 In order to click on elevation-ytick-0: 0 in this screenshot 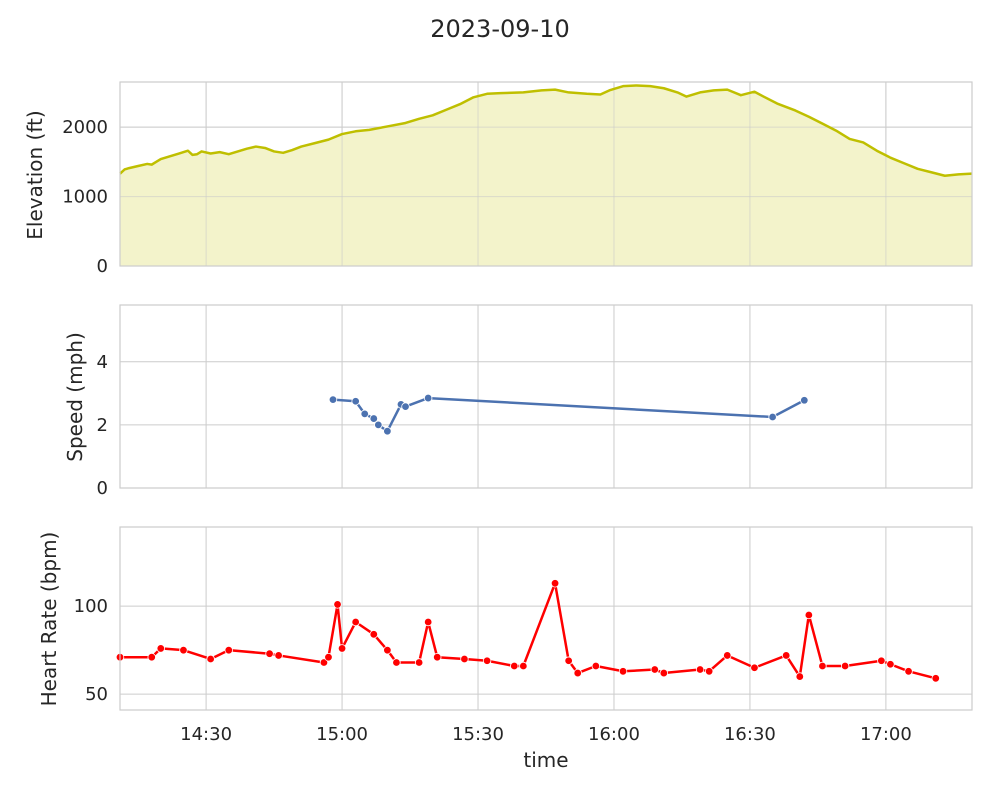, I will do `click(102, 266)`.